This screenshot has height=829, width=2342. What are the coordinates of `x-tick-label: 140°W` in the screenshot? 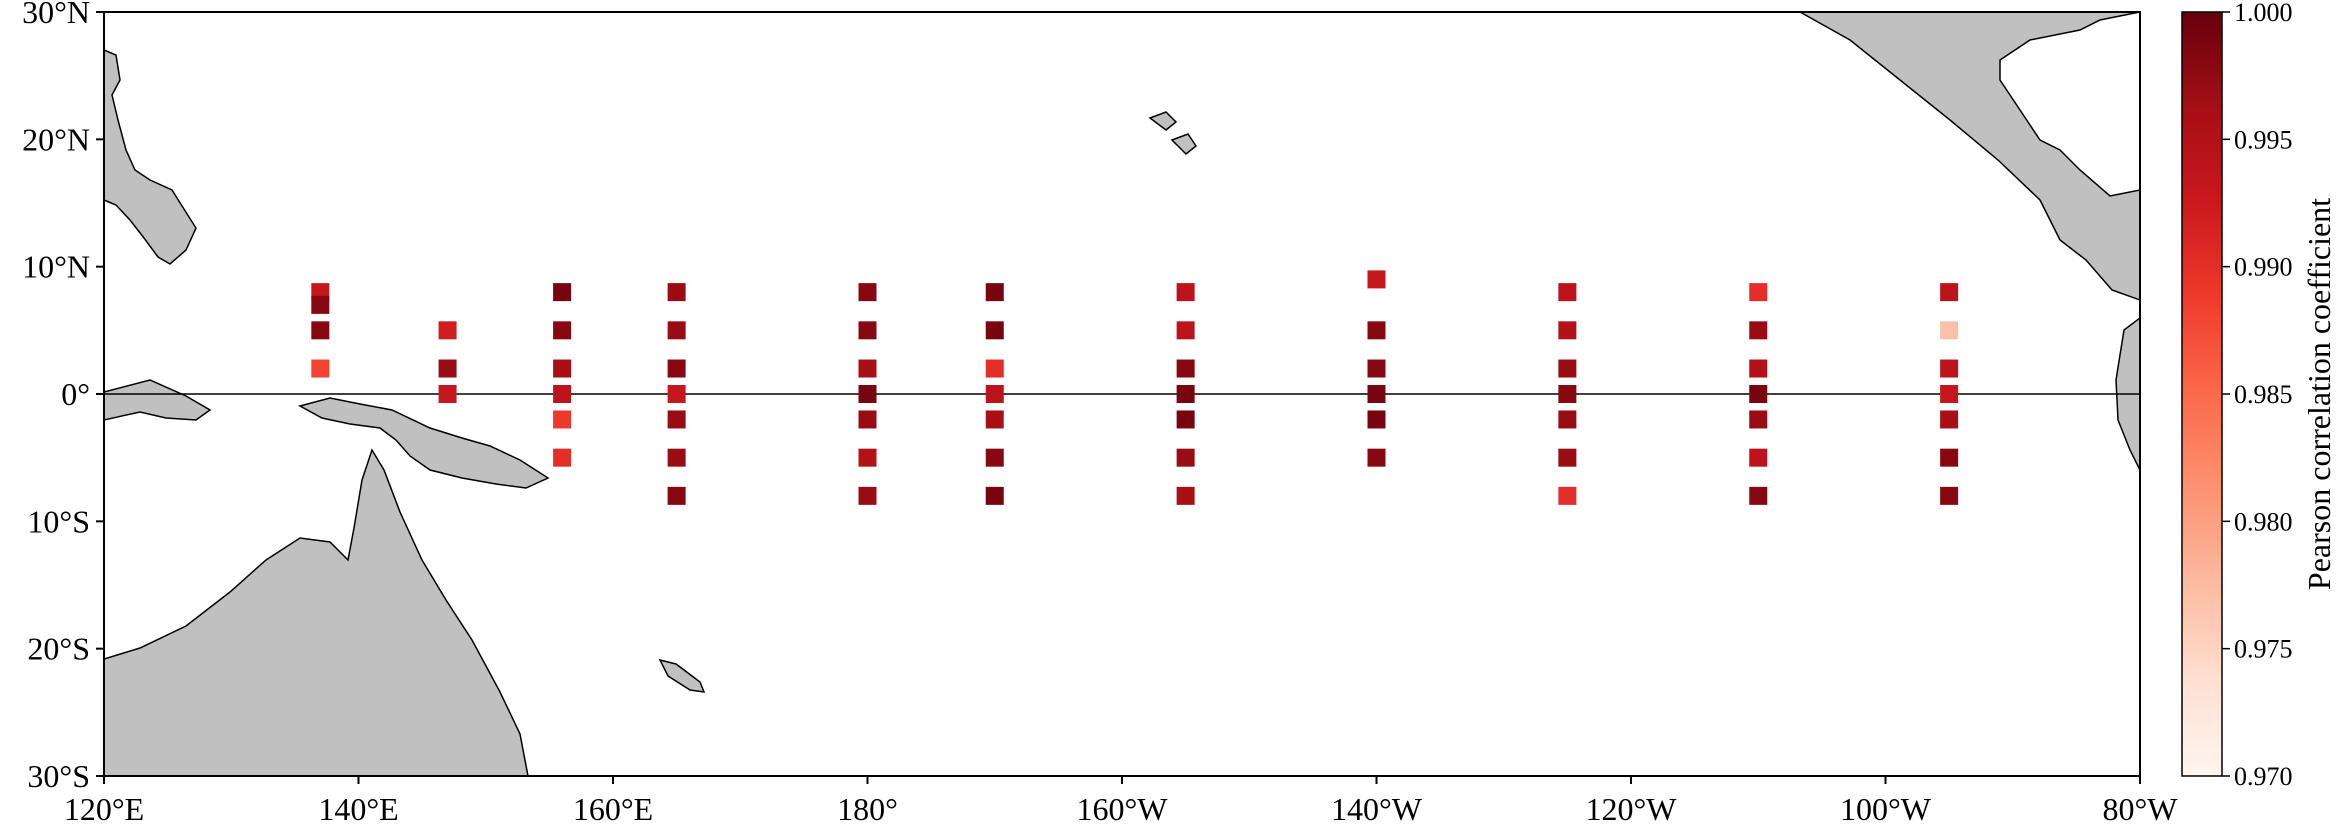 It's located at (1377, 809).